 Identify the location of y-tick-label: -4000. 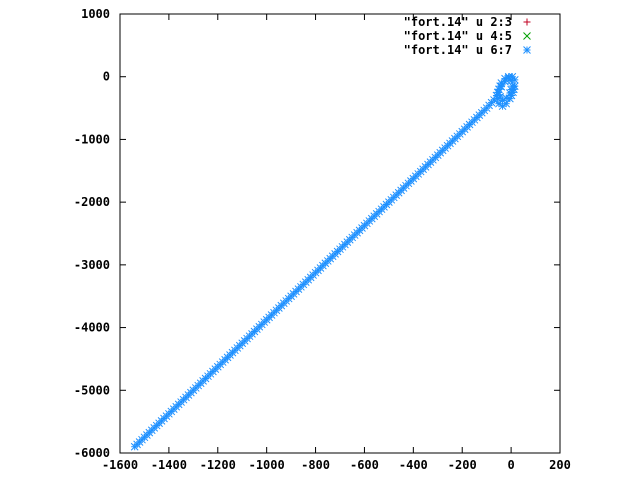
(92, 328).